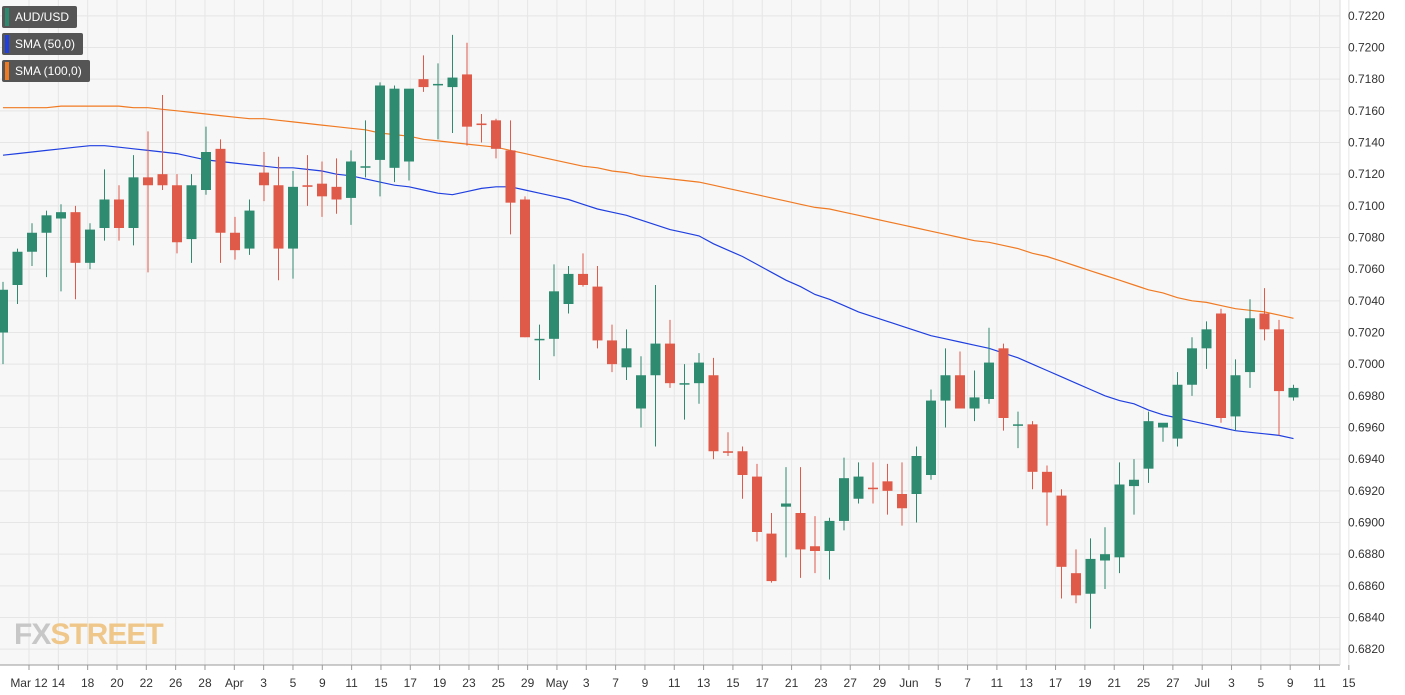 The height and width of the screenshot is (695, 1405). What do you see at coordinates (411, 683) in the screenshot?
I see `x-tick-label: 17` at bounding box center [411, 683].